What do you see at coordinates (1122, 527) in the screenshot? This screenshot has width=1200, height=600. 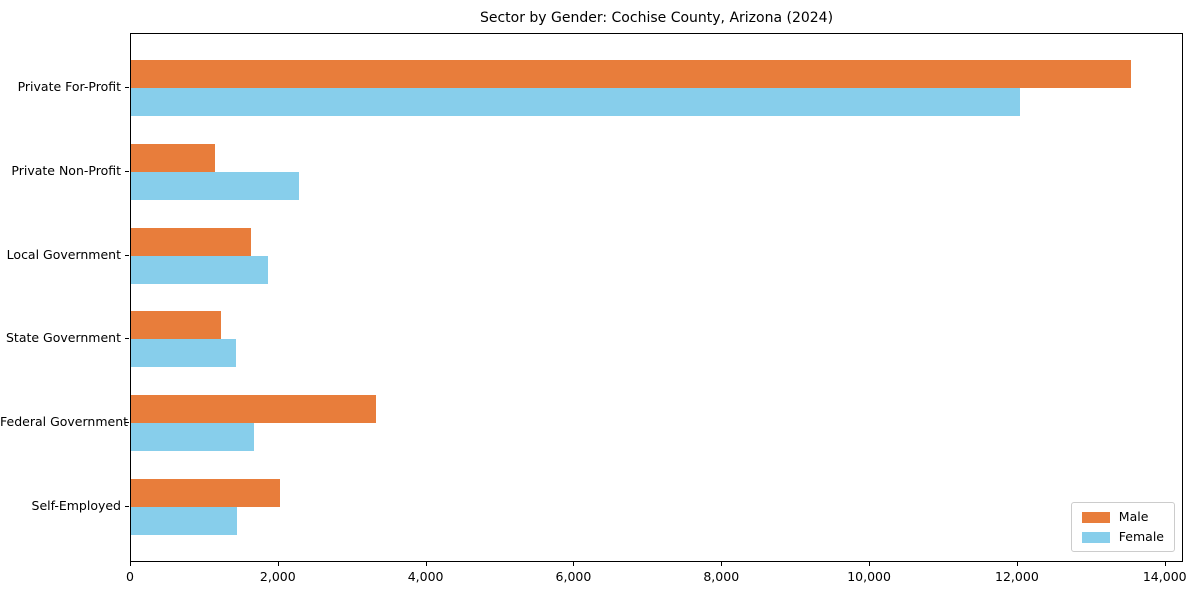 I see `legend: Male Female` at bounding box center [1122, 527].